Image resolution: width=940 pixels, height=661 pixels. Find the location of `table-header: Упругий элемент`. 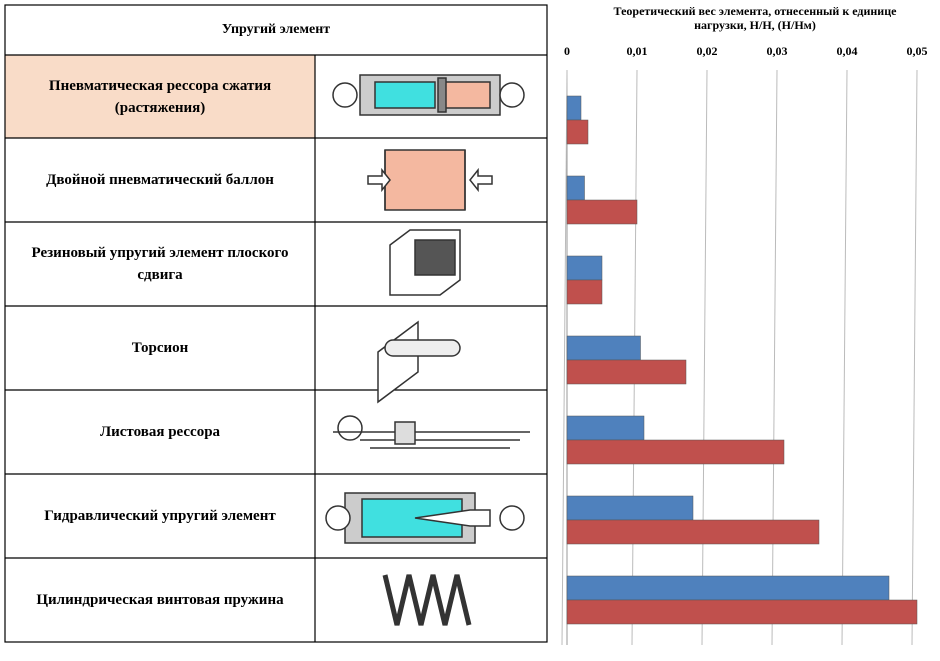

table-header: Упругий элемент is located at coordinates (276, 29).